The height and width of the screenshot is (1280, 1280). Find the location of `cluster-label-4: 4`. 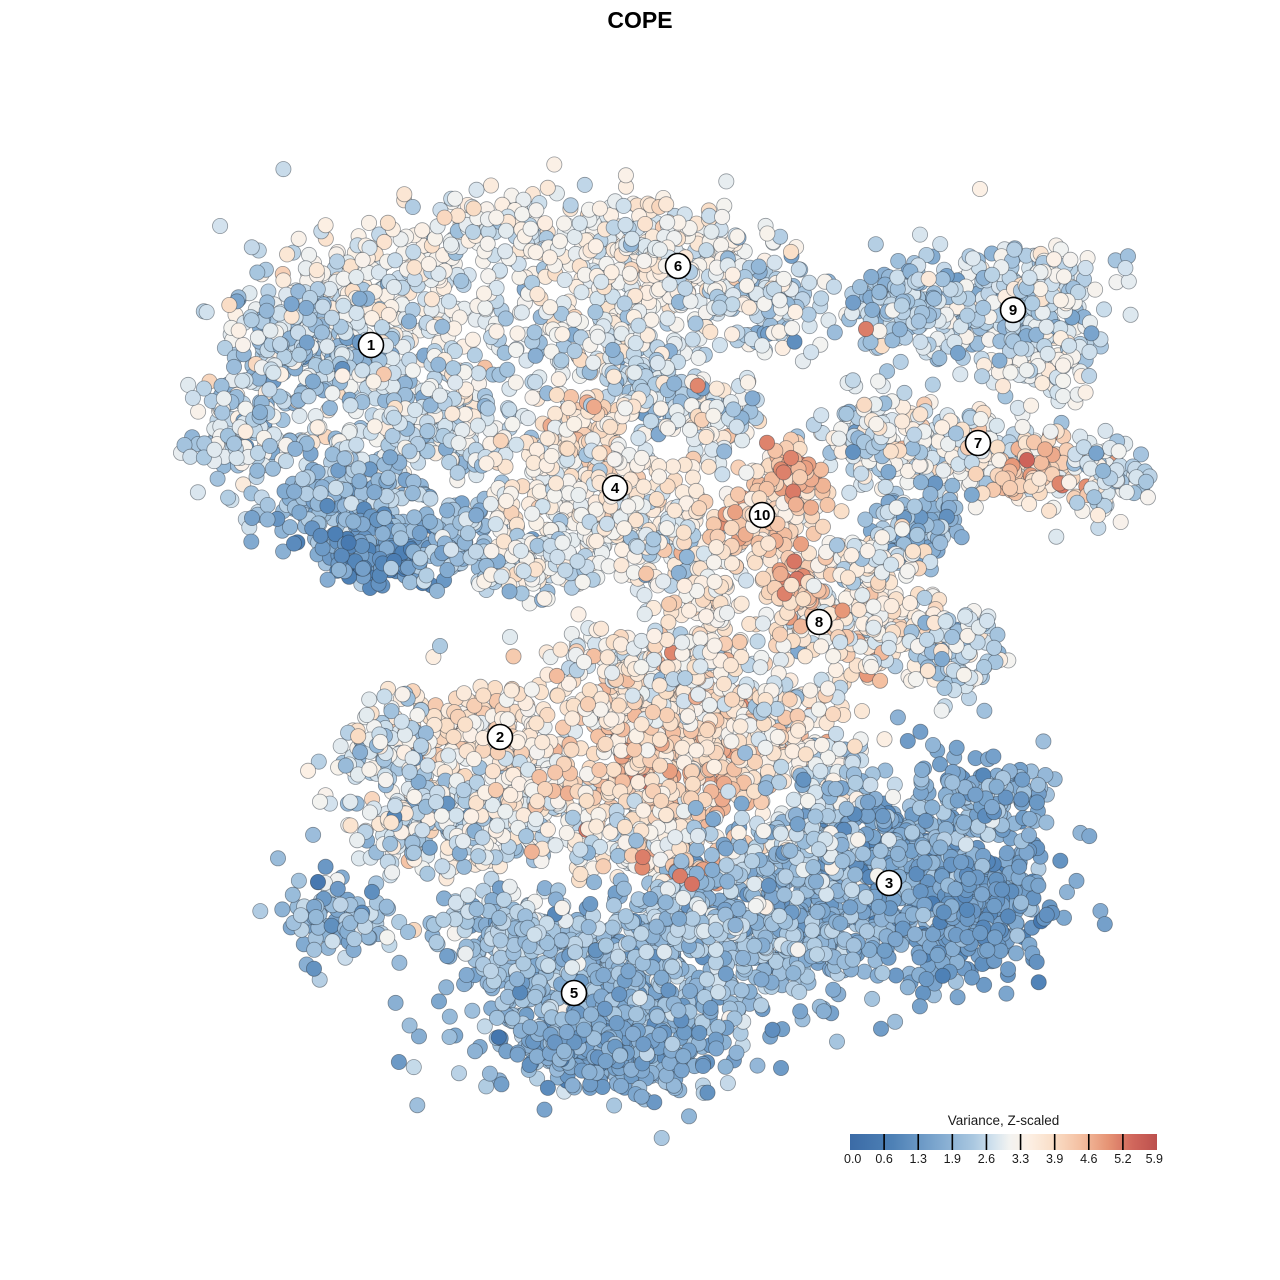

cluster-label-4: 4 is located at coordinates (615, 488).